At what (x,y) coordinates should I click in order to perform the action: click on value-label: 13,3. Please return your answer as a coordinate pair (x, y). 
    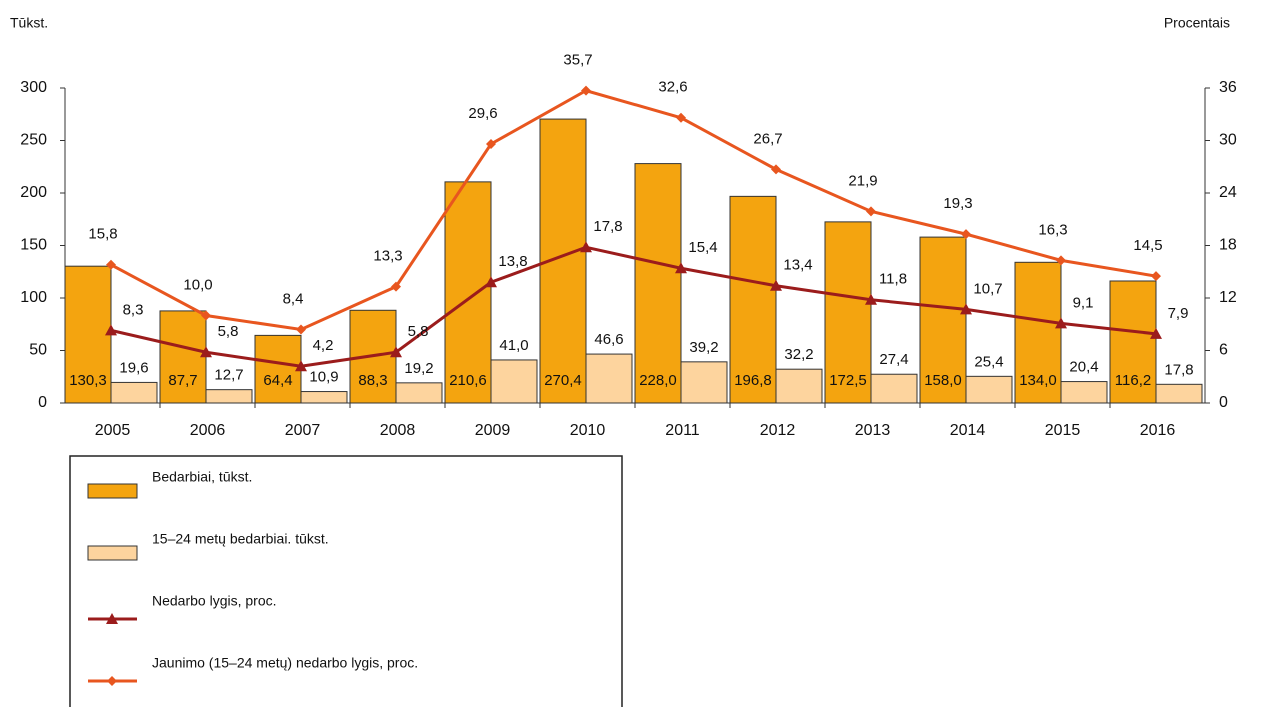
    Looking at the image, I should click on (387, 256).